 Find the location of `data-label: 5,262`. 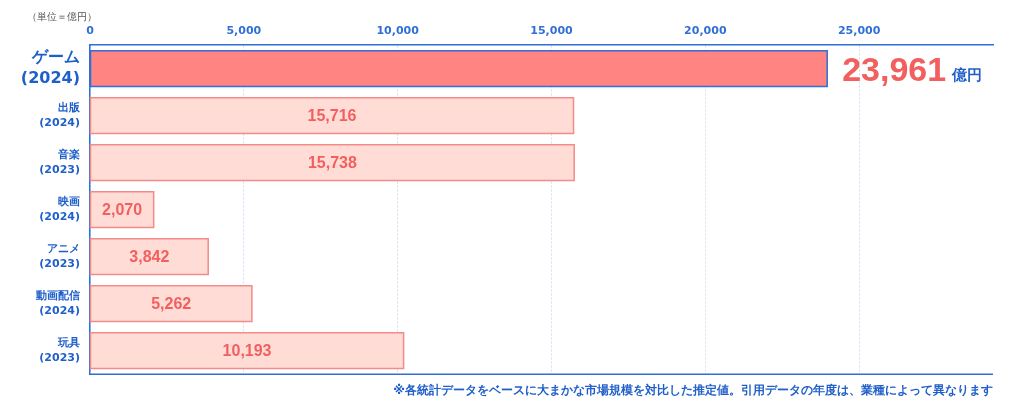

data-label: 5,262 is located at coordinates (171, 304).